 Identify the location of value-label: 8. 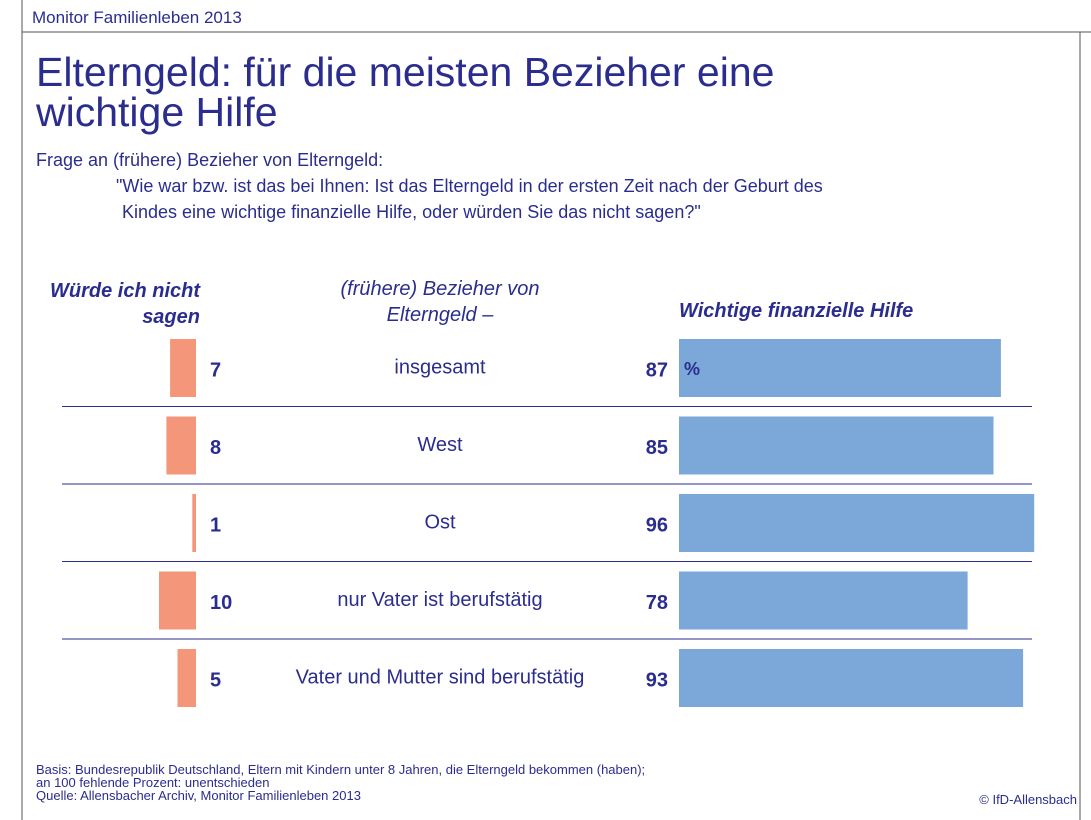
(215, 448).